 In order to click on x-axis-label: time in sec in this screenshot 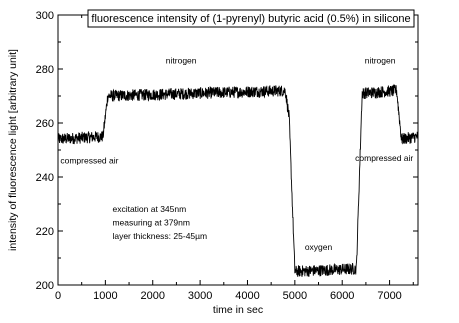, I will do `click(238, 310)`.